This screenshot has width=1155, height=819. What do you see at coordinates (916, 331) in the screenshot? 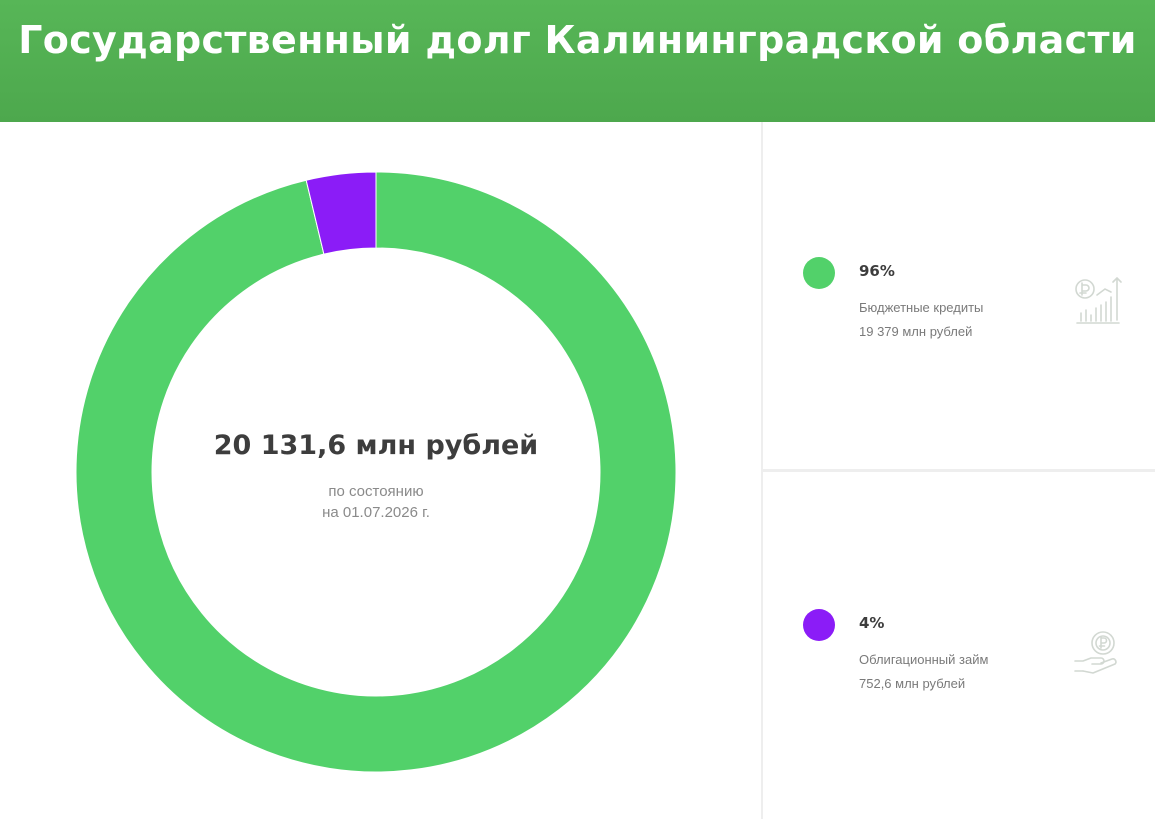
I see `legend-value: 19 379 млн рублей` at bounding box center [916, 331].